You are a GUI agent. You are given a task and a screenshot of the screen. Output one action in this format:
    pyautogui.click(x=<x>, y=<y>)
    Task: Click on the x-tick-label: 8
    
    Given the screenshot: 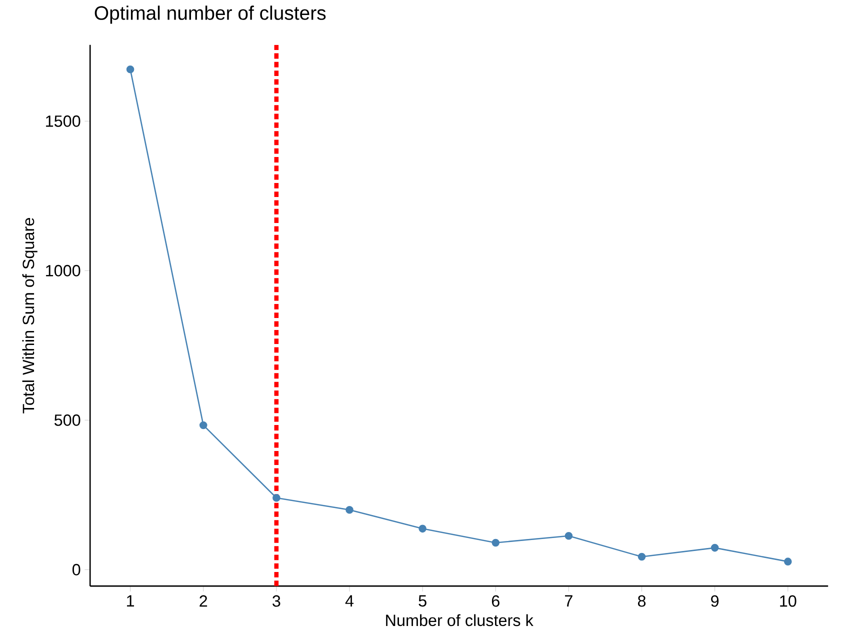 What is the action you would take?
    pyautogui.click(x=642, y=601)
    